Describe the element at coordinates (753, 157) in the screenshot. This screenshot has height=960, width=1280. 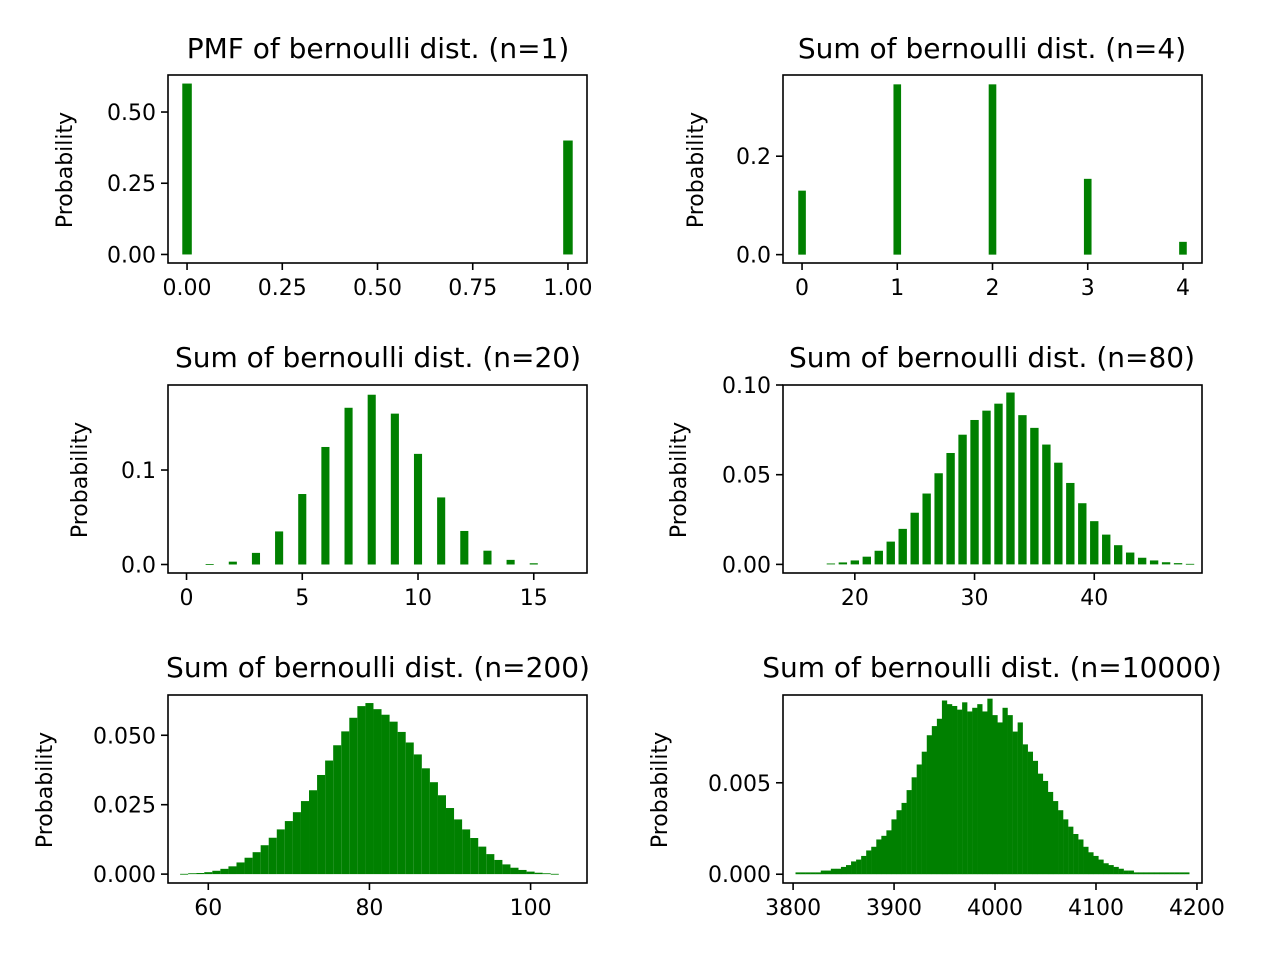
I see `y-tick-label: 0.2` at that location.